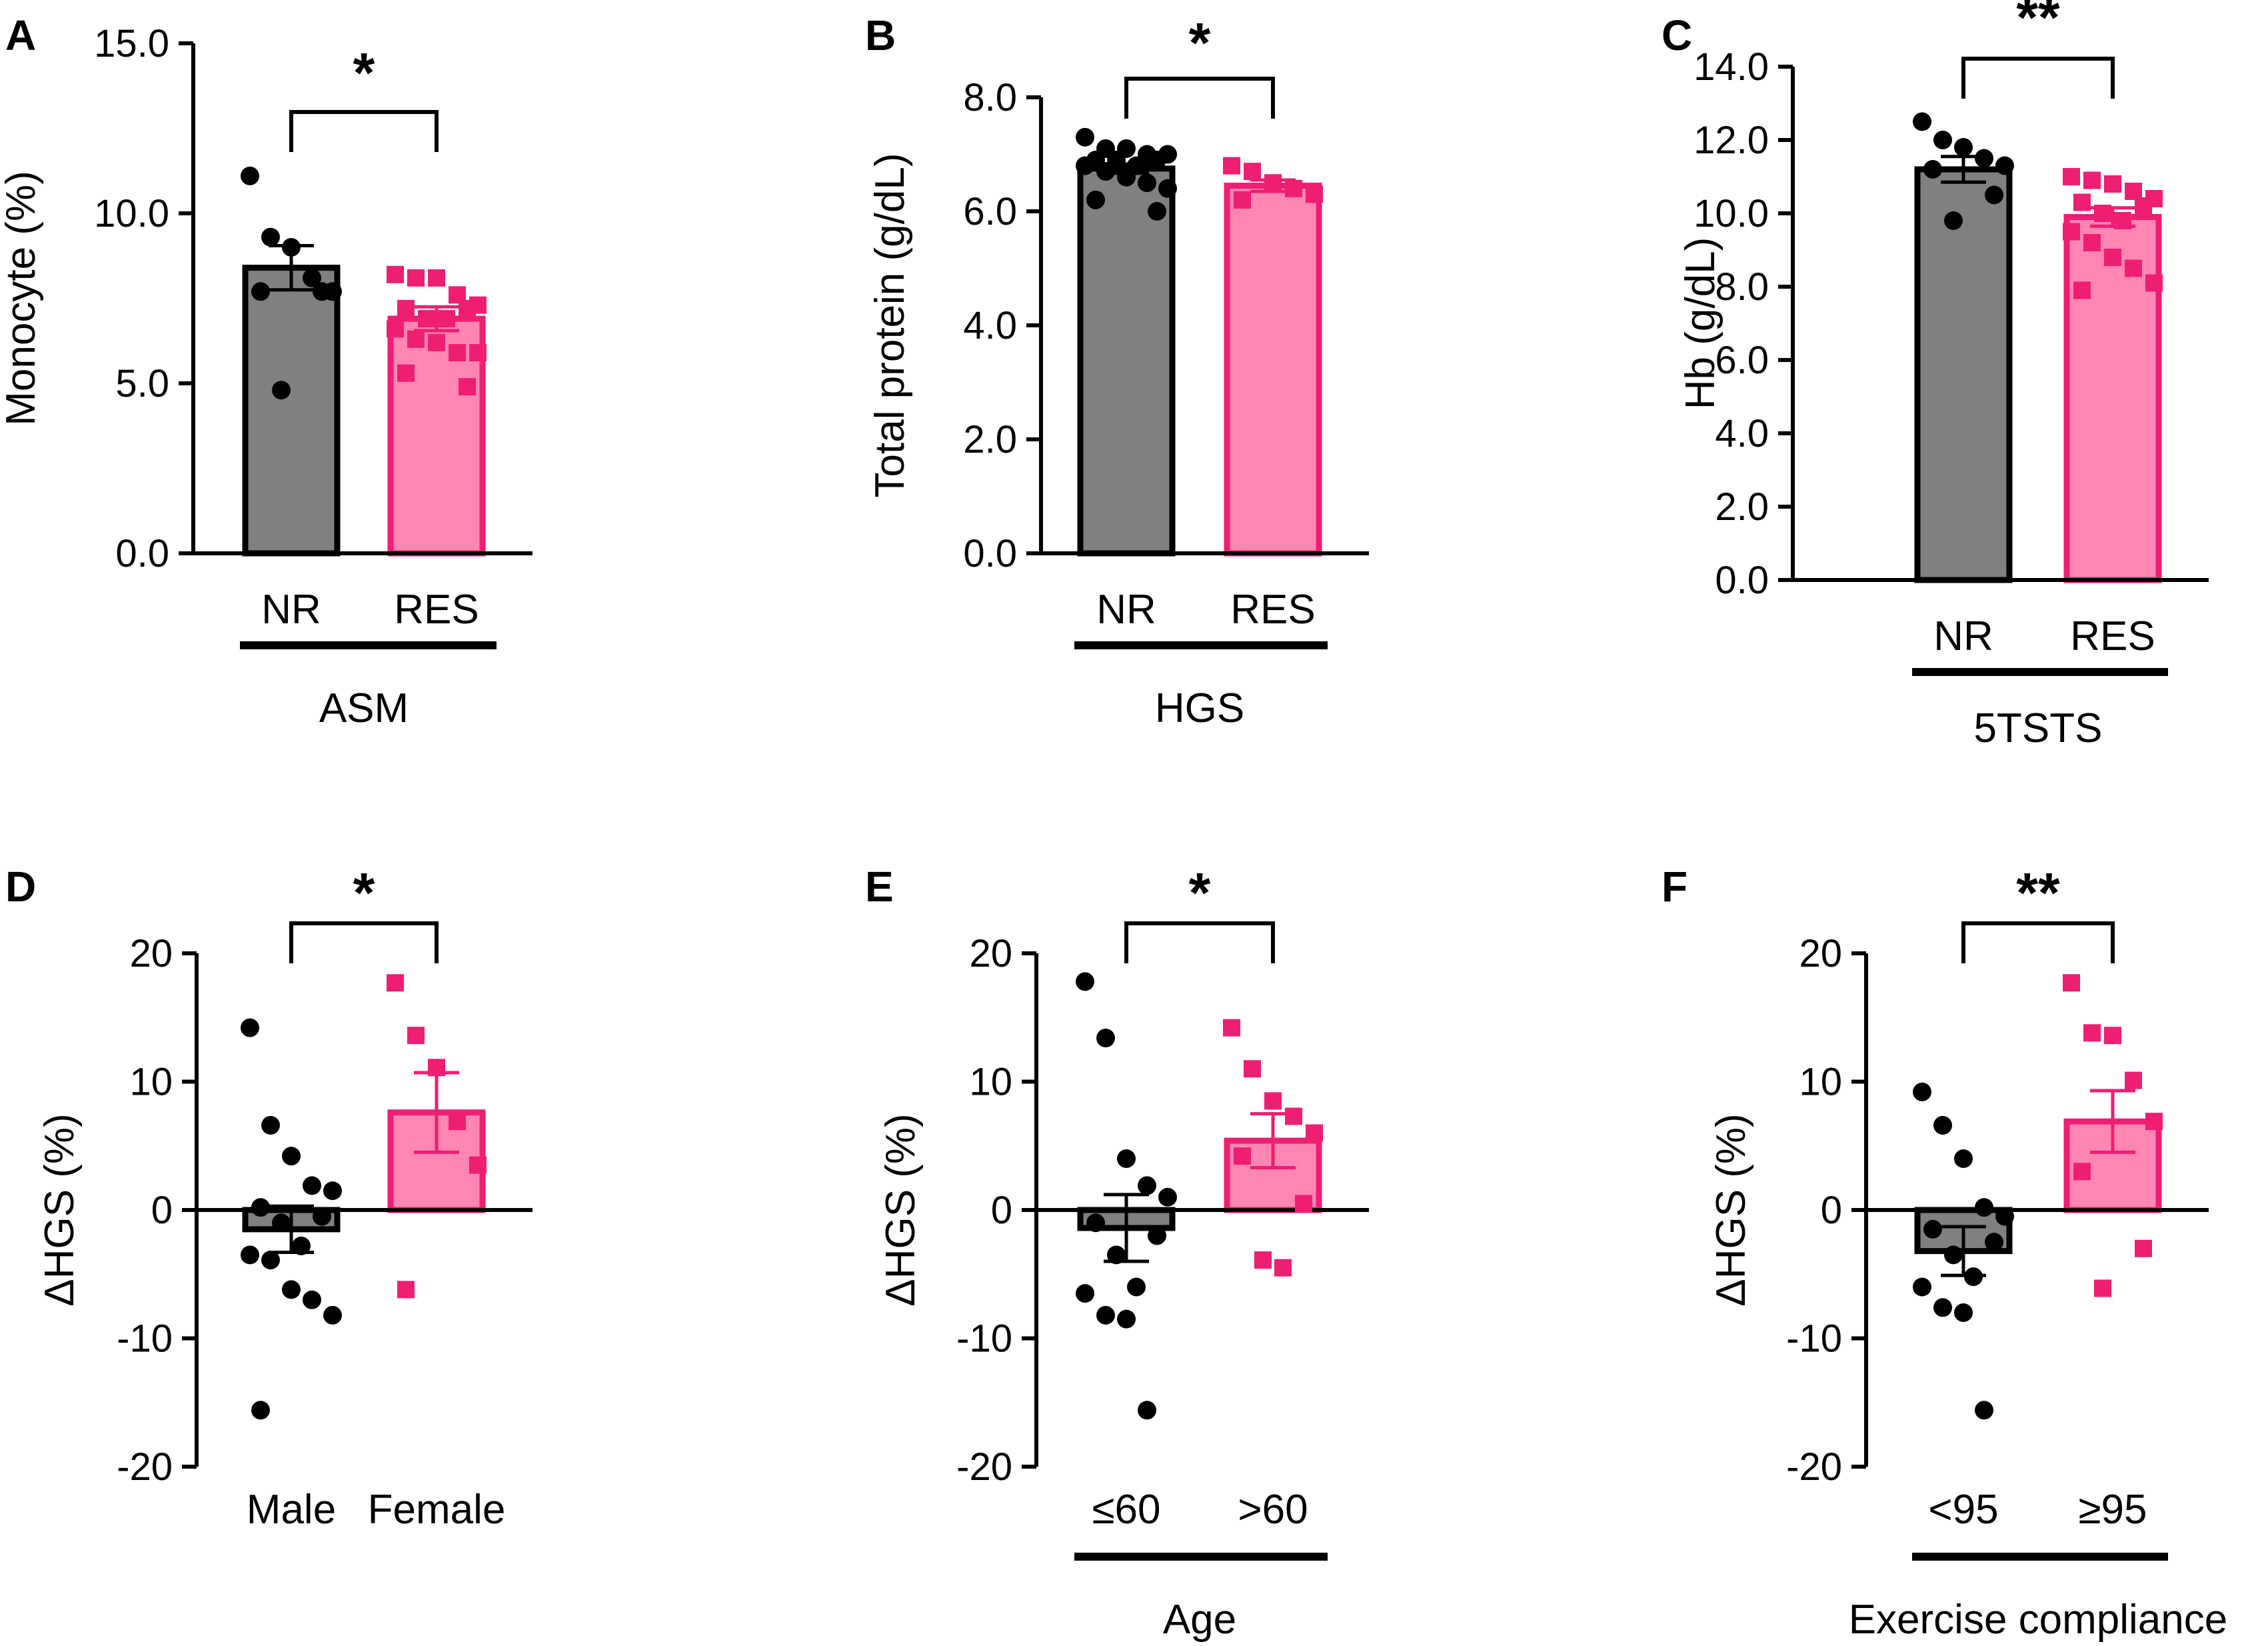  I want to click on y-axis-title: Total protein (g/dL), so click(890, 325).